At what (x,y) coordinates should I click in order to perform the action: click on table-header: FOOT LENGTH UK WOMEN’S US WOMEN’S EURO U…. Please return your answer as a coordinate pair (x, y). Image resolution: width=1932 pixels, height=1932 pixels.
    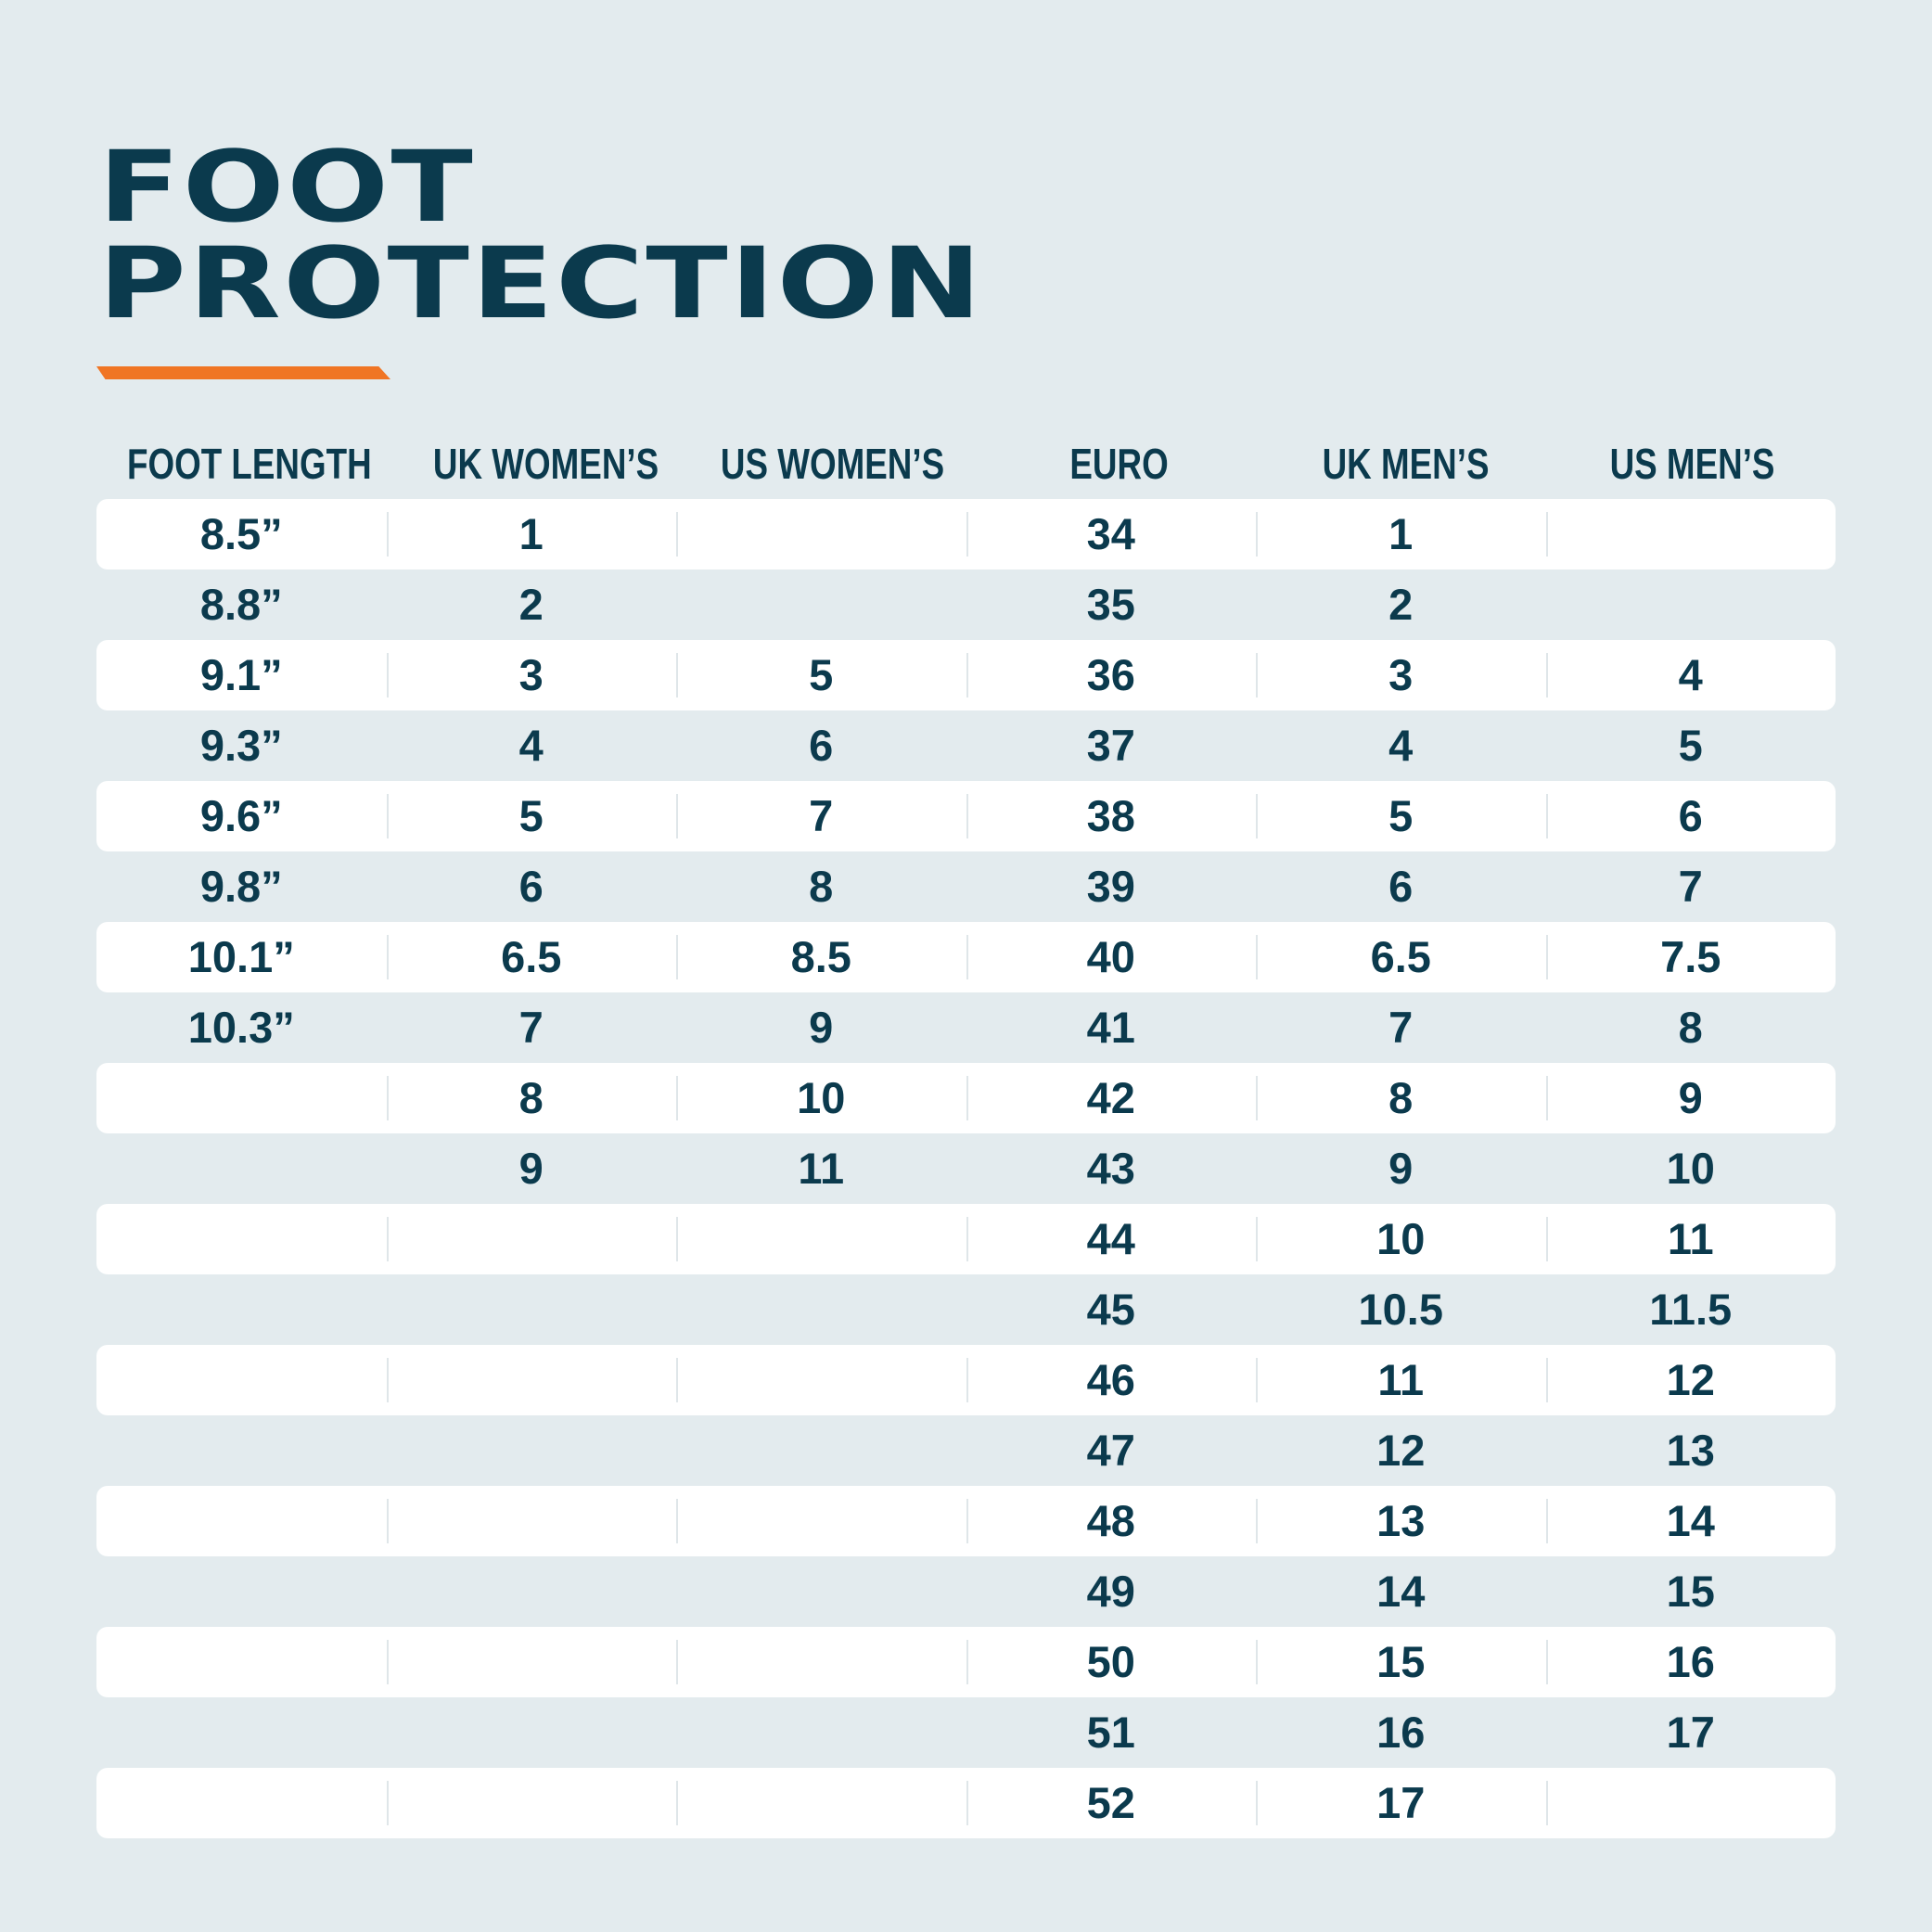
    Looking at the image, I should click on (966, 464).